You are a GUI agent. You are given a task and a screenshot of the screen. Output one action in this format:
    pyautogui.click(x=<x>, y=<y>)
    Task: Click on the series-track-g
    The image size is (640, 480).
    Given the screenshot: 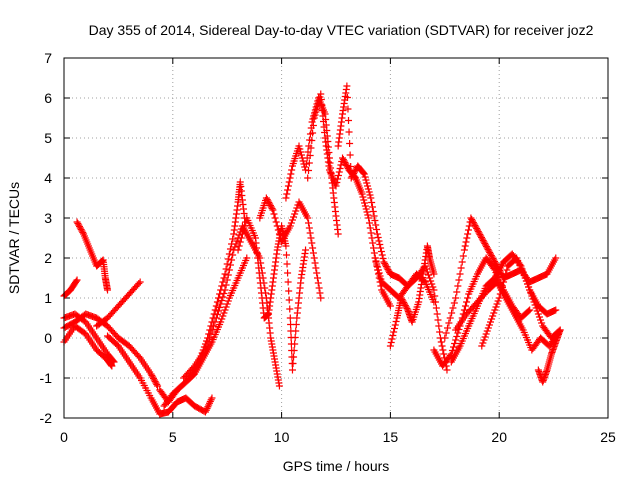 What is the action you would take?
    pyautogui.click(x=160, y=375)
    